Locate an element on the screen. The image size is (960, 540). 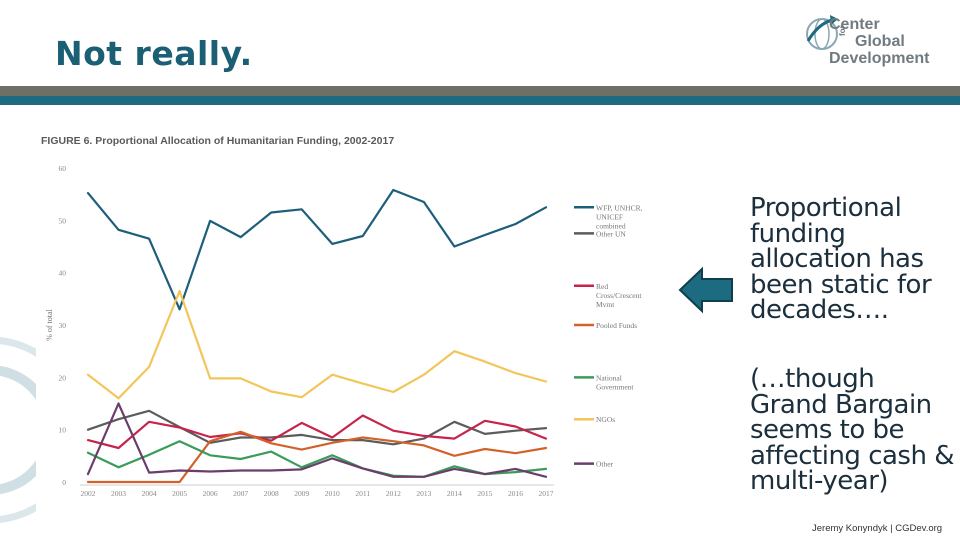
x-tick-label: 2004 is located at coordinates (149, 493).